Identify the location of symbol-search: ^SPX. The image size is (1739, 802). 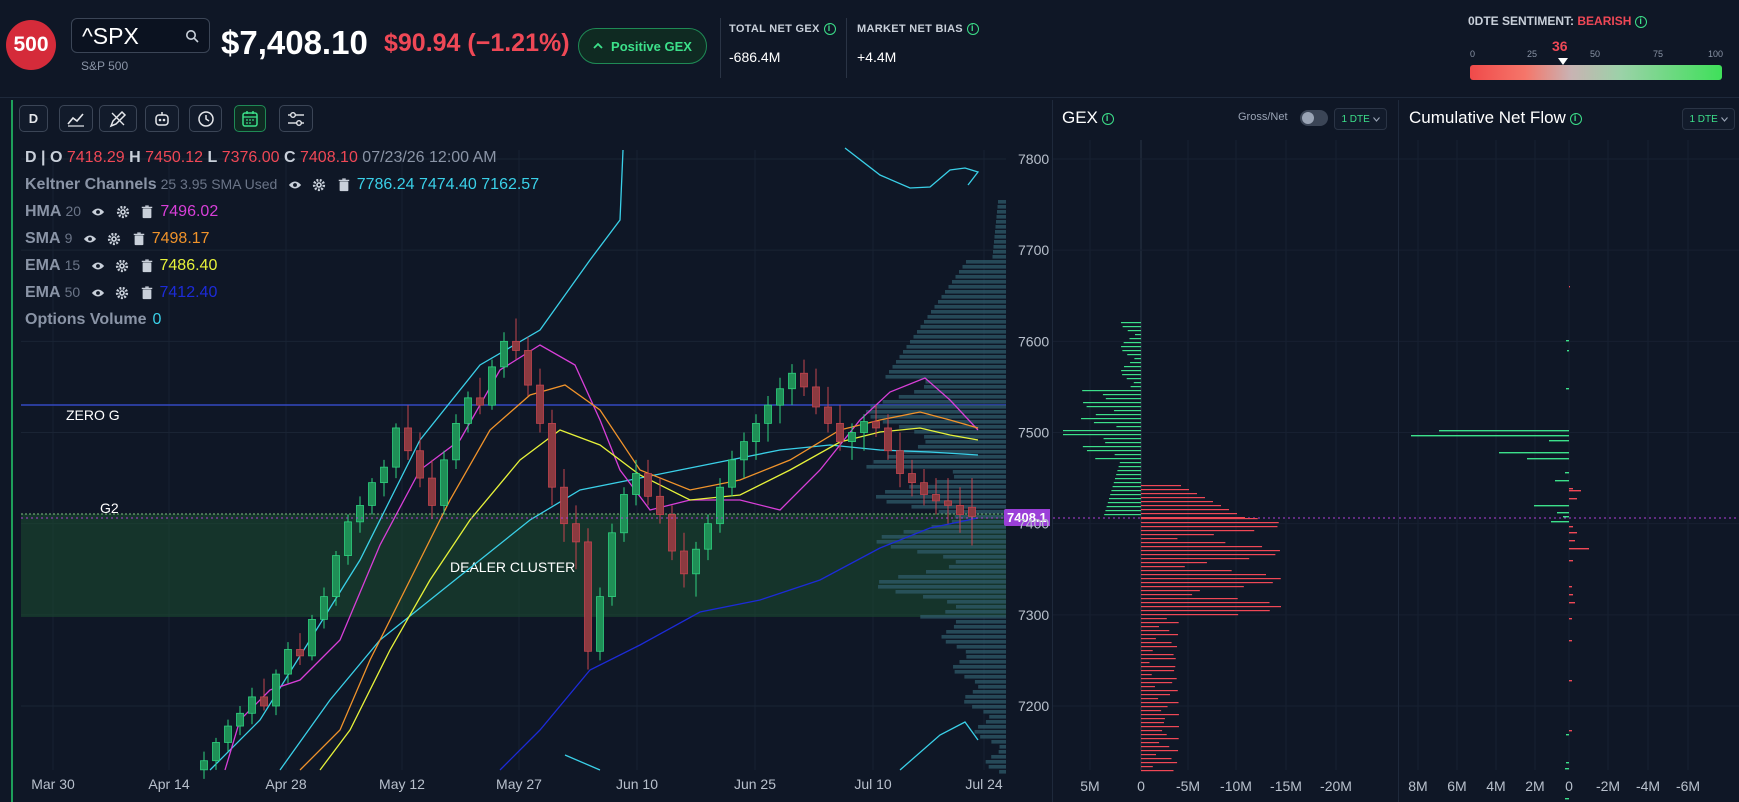
(140, 35).